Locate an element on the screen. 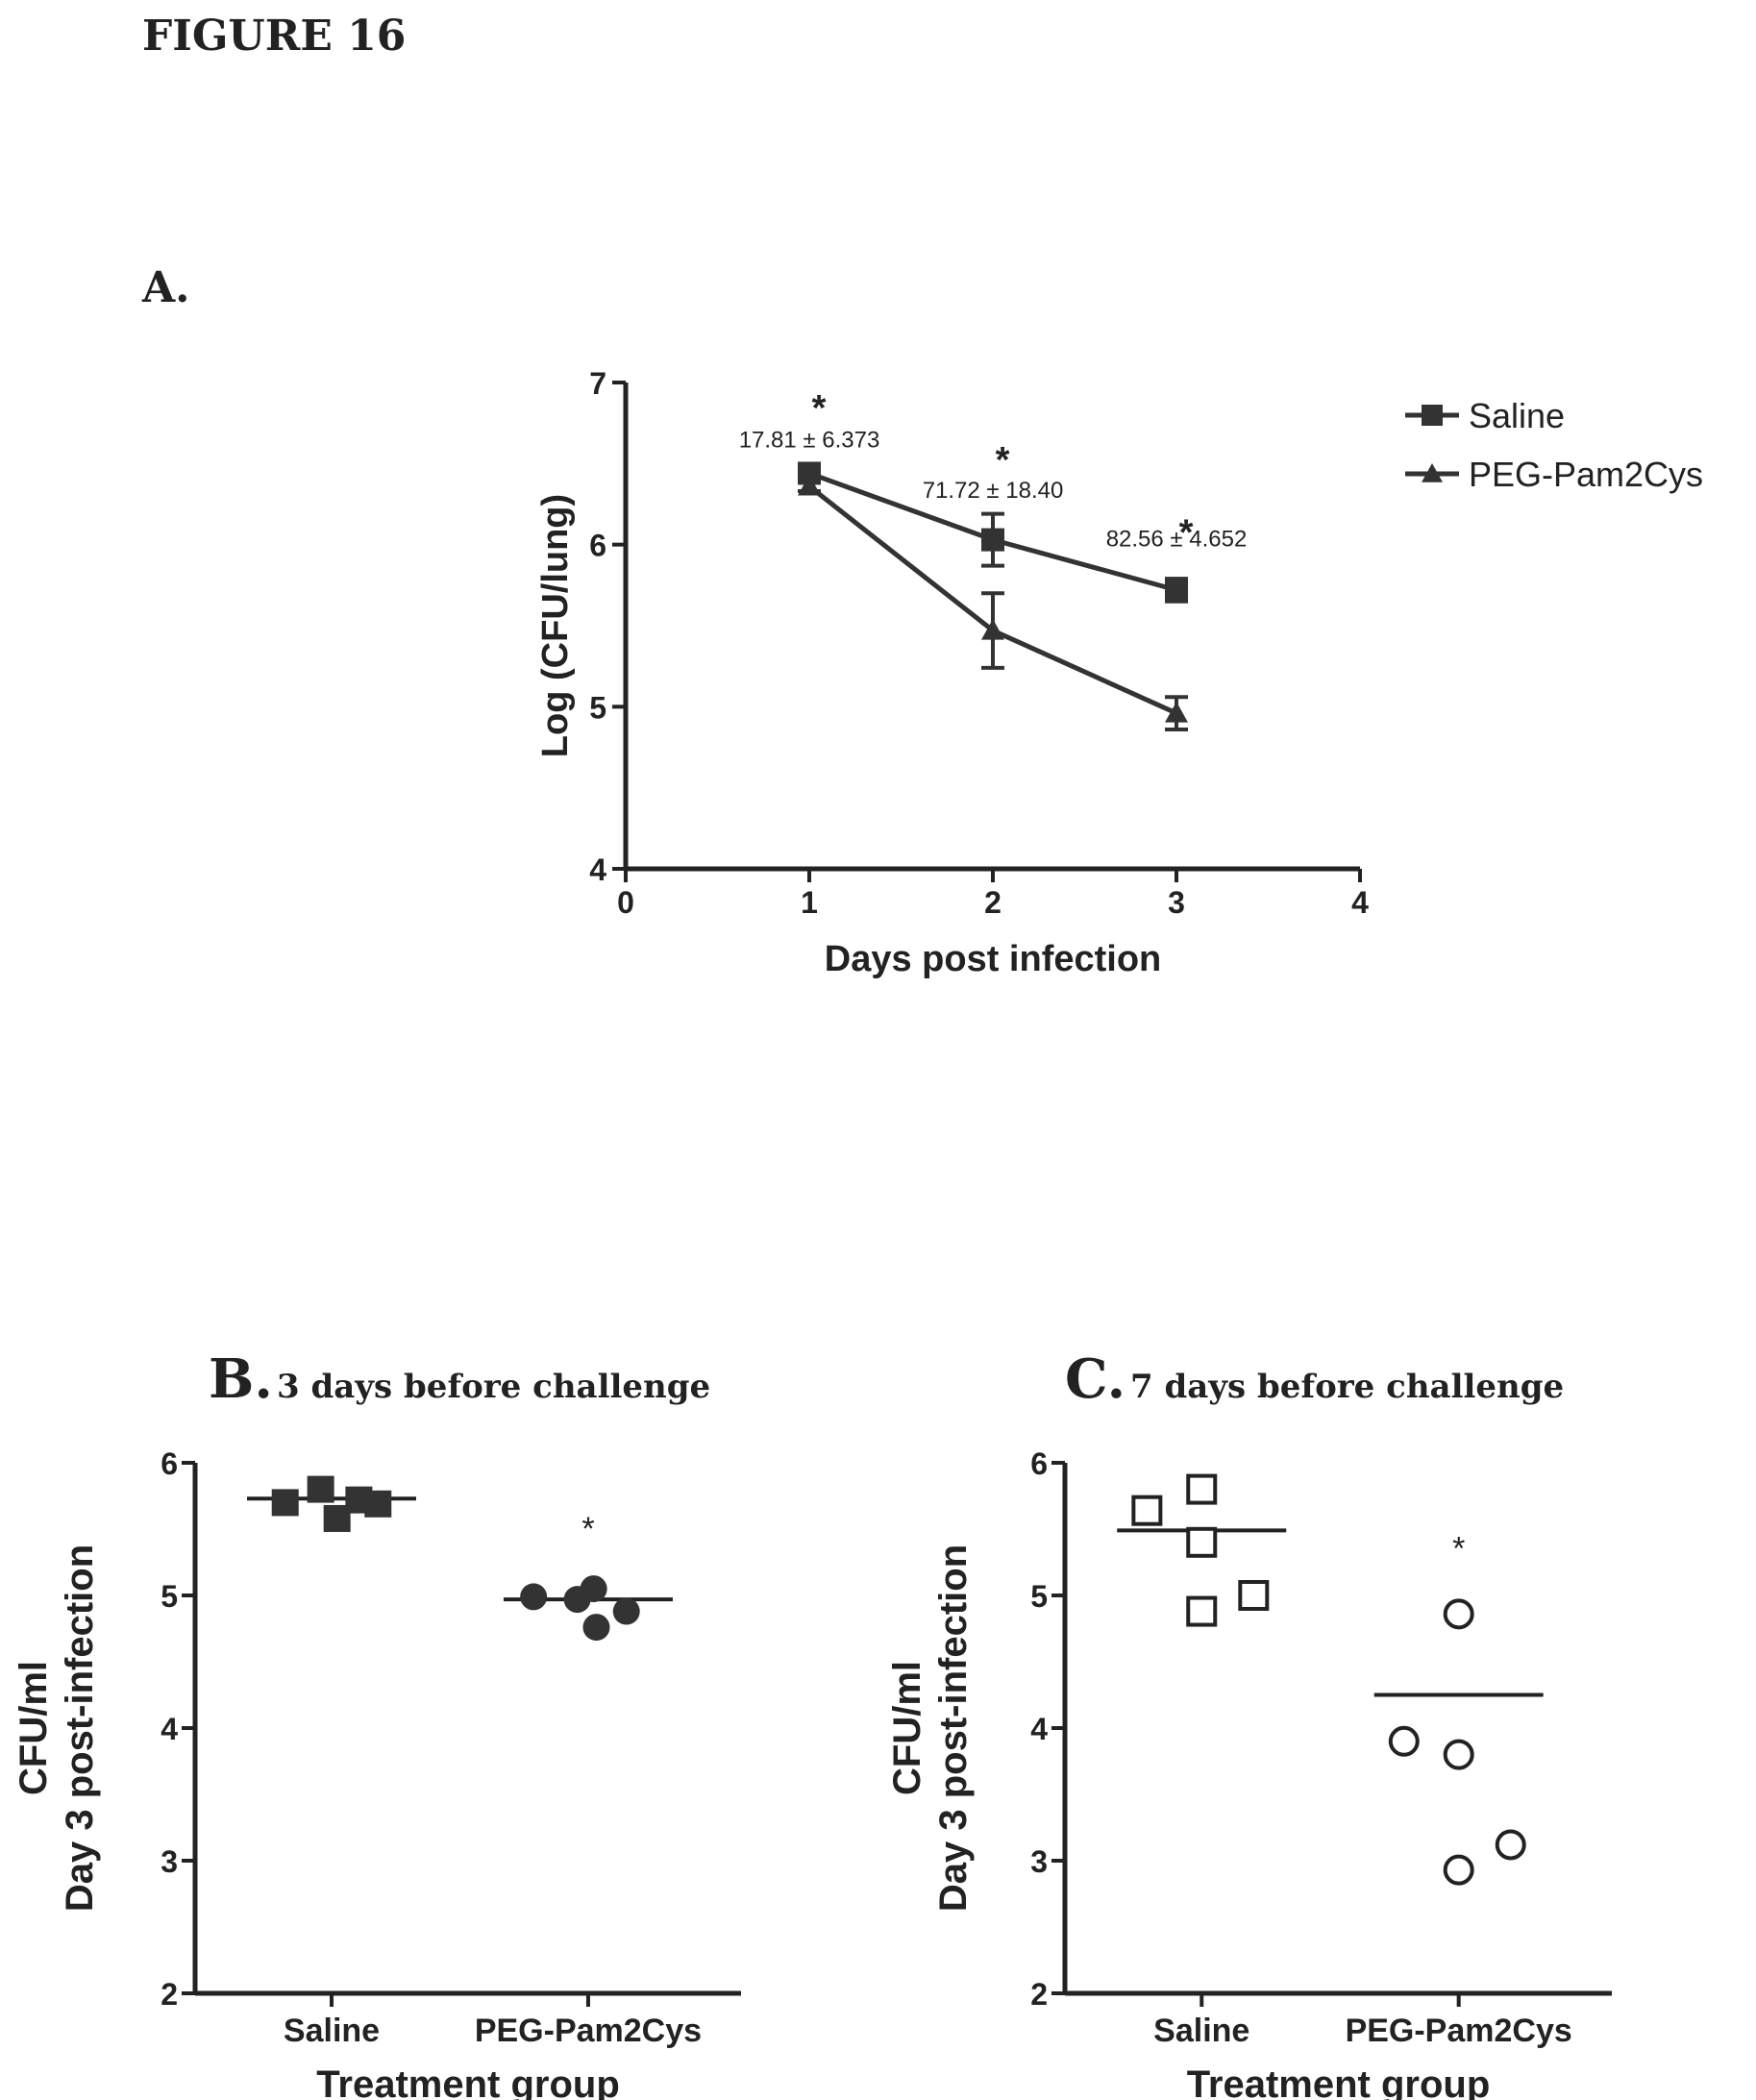  stats-annotation: 82.56 ± 4.652 is located at coordinates (1177, 539).